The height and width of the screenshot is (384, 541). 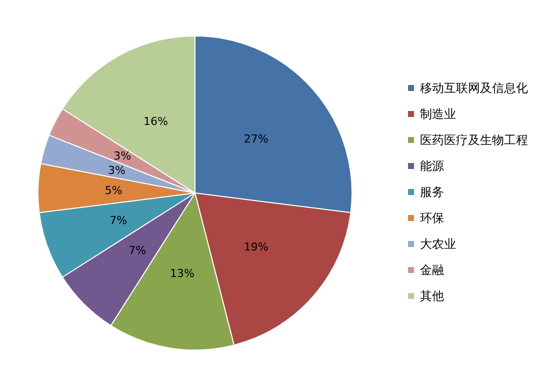 I want to click on legend-label: 服务, so click(x=432, y=192).